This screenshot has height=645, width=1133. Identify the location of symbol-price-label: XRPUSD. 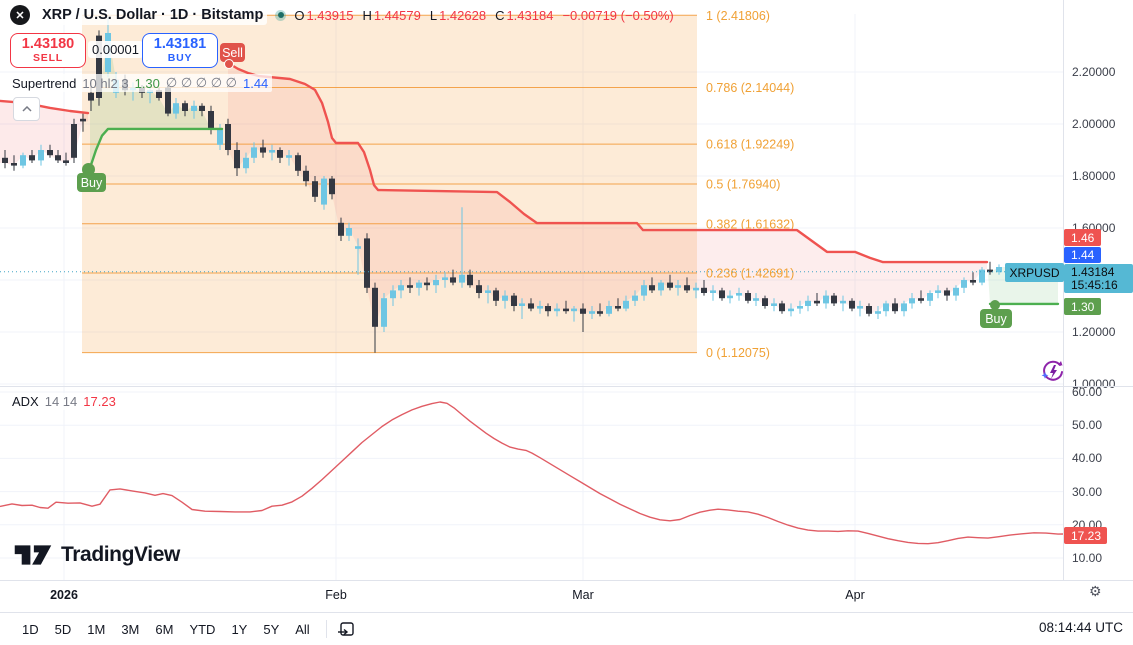
(1034, 272).